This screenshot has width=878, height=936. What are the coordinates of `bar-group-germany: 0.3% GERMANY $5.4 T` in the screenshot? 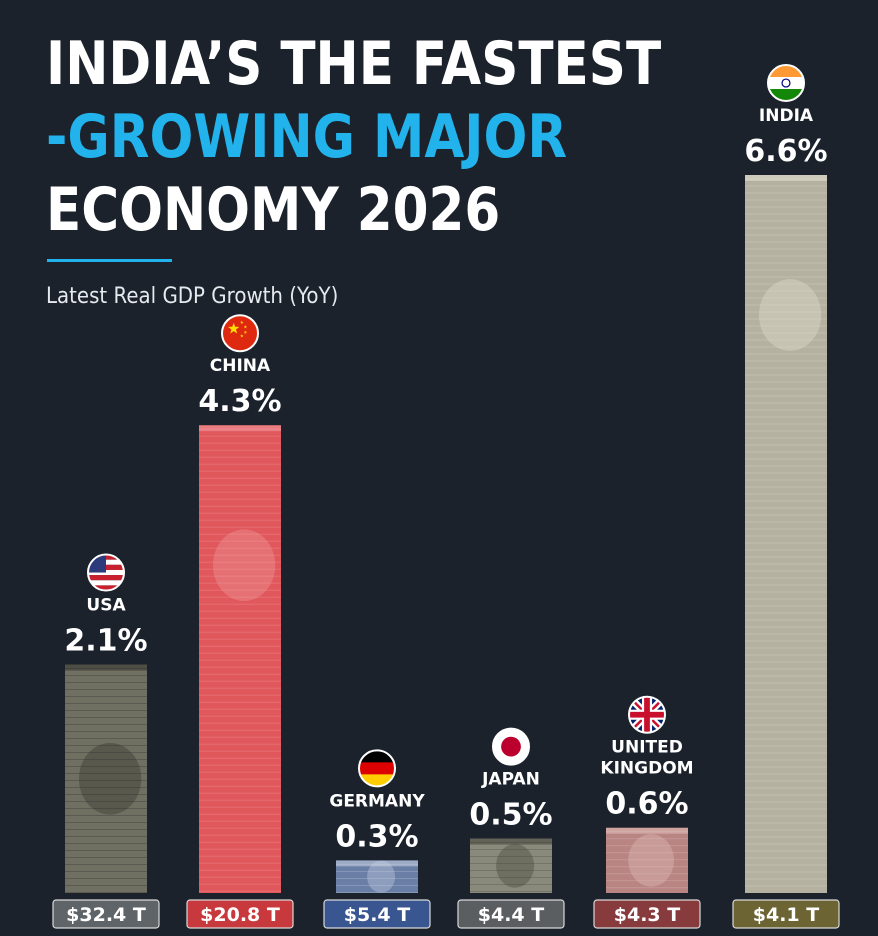 It's located at (377, 839).